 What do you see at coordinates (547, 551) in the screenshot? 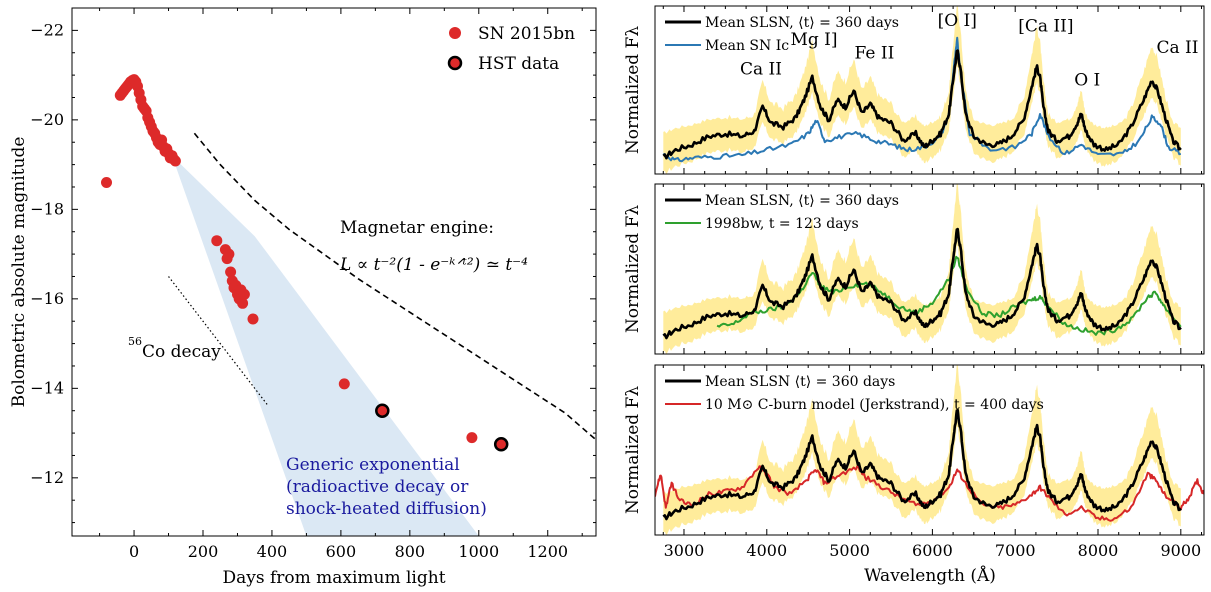
I see `x-tick-label: 1200` at bounding box center [547, 551].